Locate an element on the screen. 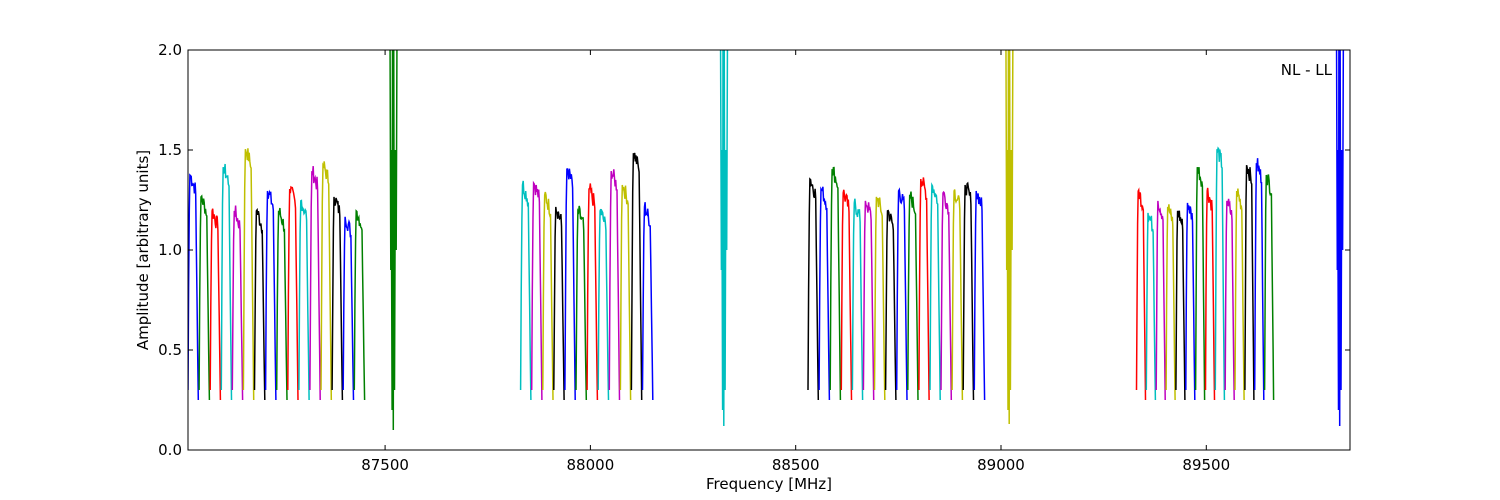 This screenshot has height=500, width=1500. y-axis-label: Amplitude [arbitrary units] is located at coordinates (143, 250).